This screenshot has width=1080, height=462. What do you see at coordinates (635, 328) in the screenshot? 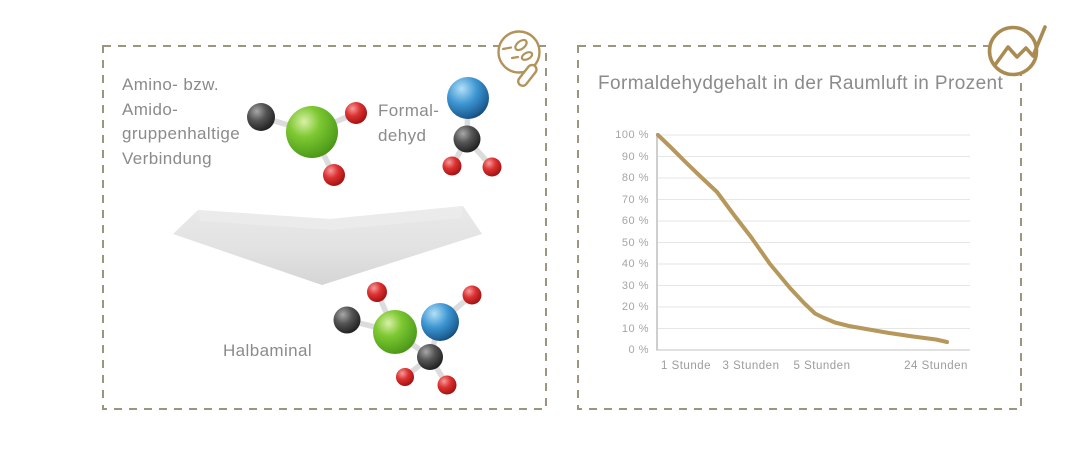
I see `y-tick-10: 10 %` at bounding box center [635, 328].